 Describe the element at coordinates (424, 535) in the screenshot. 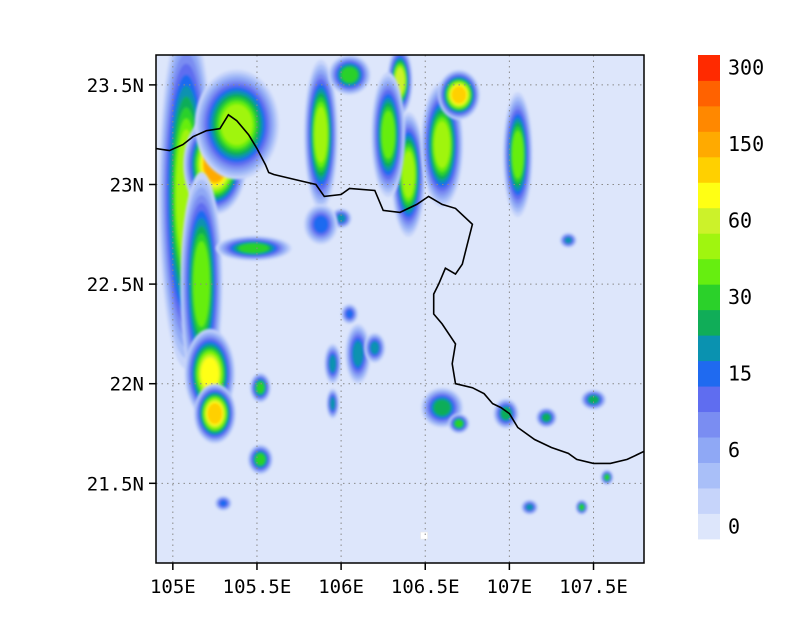

I see `missing-data-cell` at that location.